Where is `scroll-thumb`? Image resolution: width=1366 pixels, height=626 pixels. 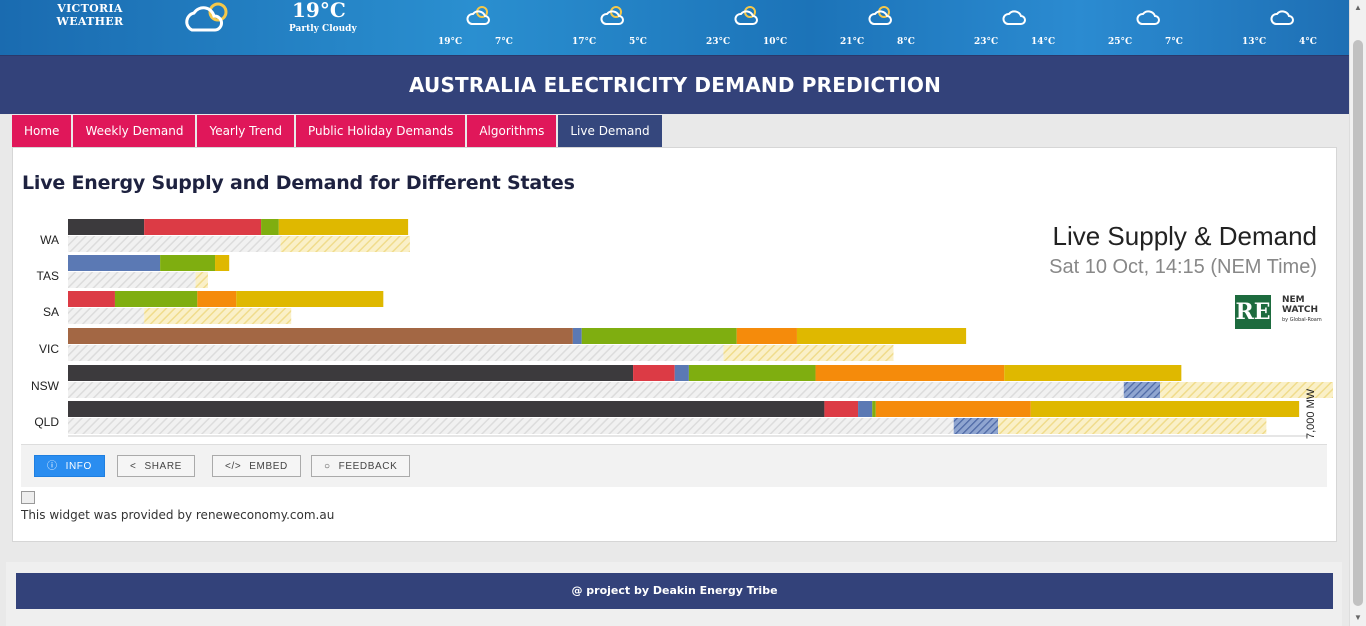 scroll-thumb is located at coordinates (1358, 323).